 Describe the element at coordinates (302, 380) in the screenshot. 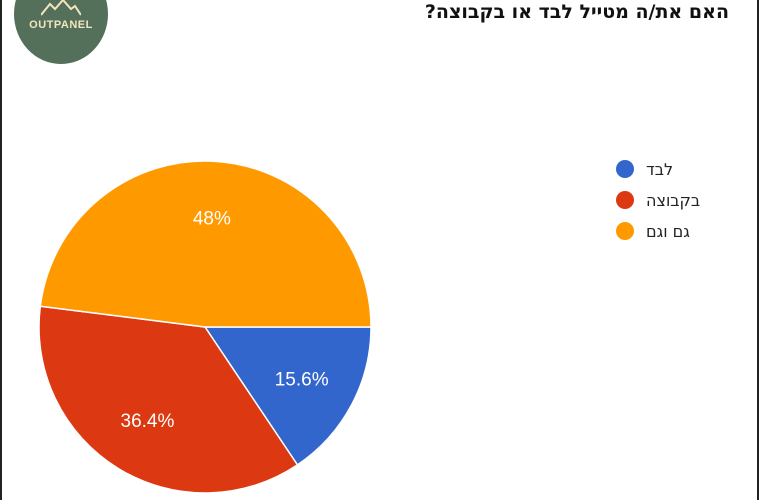

I see `slice-label-0: 15.6%` at that location.